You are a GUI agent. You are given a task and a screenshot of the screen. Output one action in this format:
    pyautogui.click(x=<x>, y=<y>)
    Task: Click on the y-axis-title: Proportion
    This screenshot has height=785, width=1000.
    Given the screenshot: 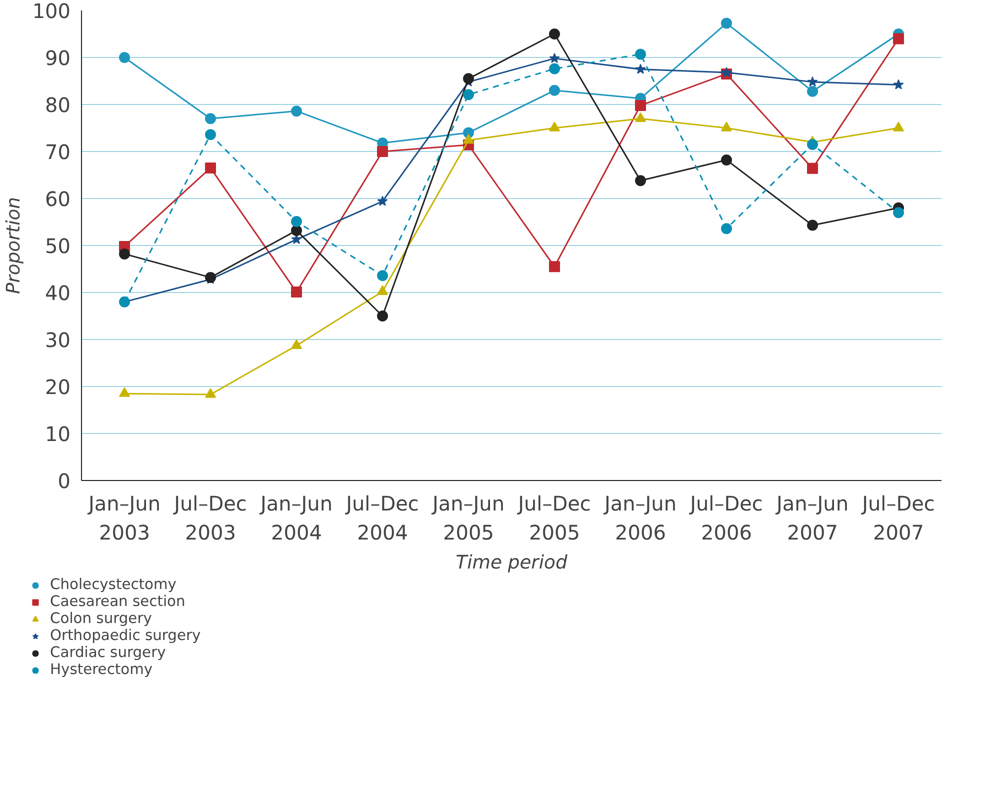 What is the action you would take?
    pyautogui.click(x=13, y=245)
    